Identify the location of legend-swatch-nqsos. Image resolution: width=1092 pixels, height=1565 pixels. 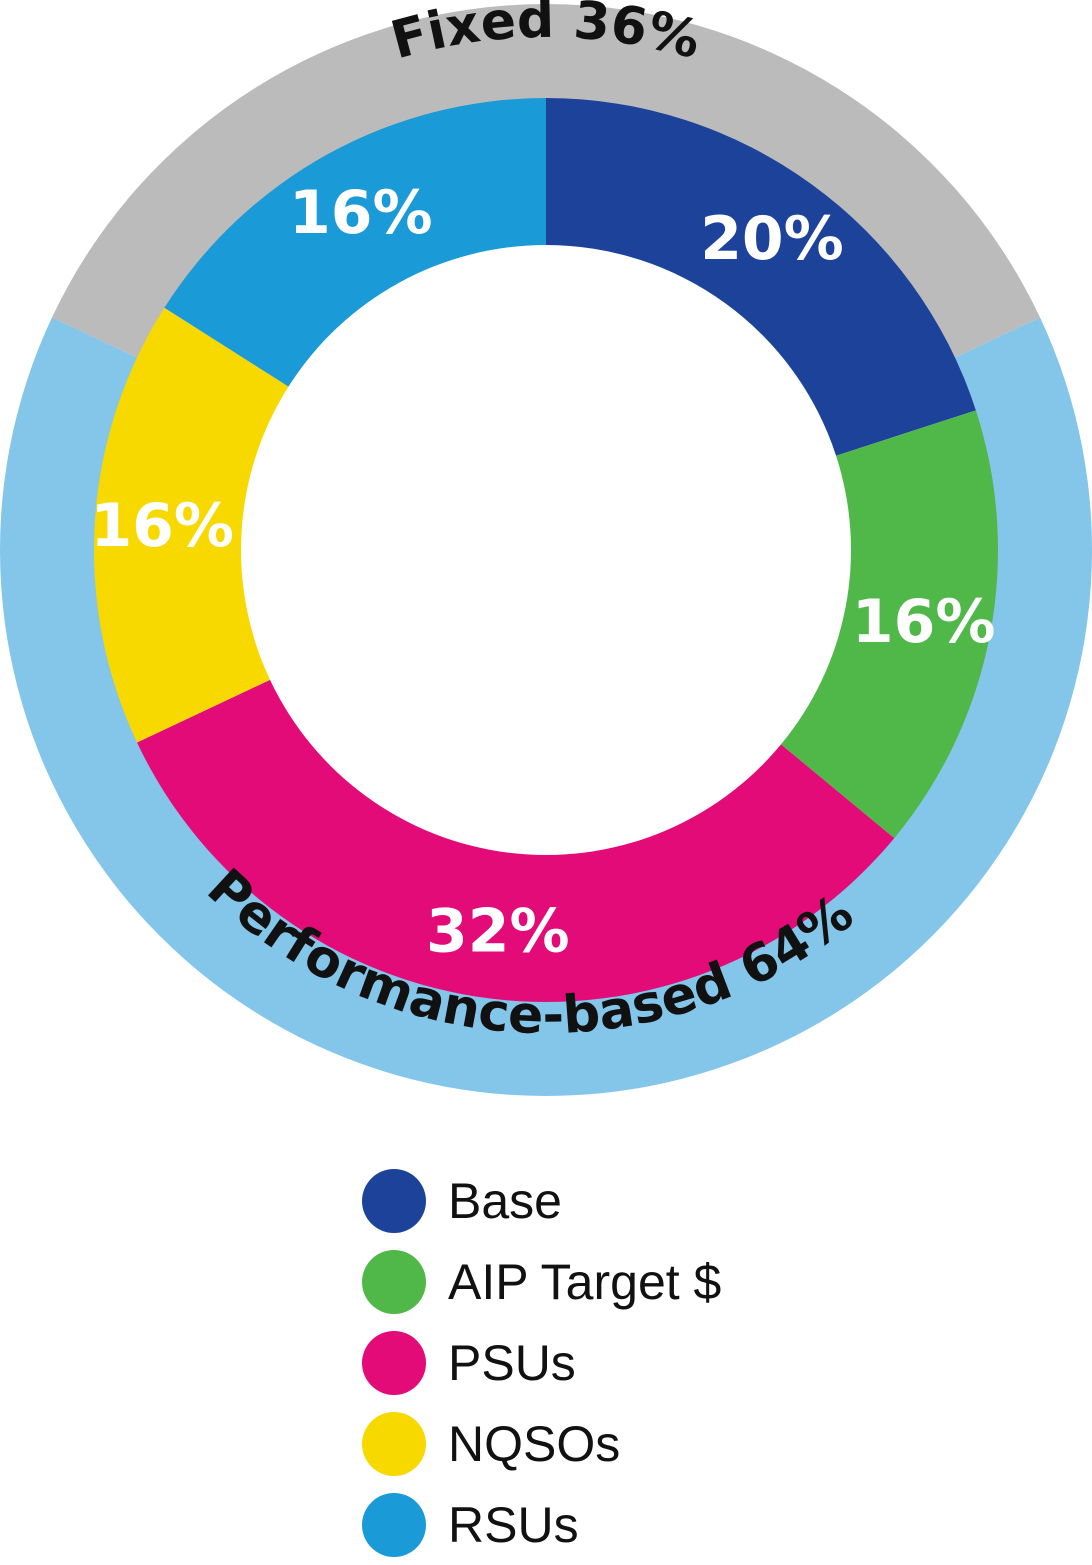
(394, 1443).